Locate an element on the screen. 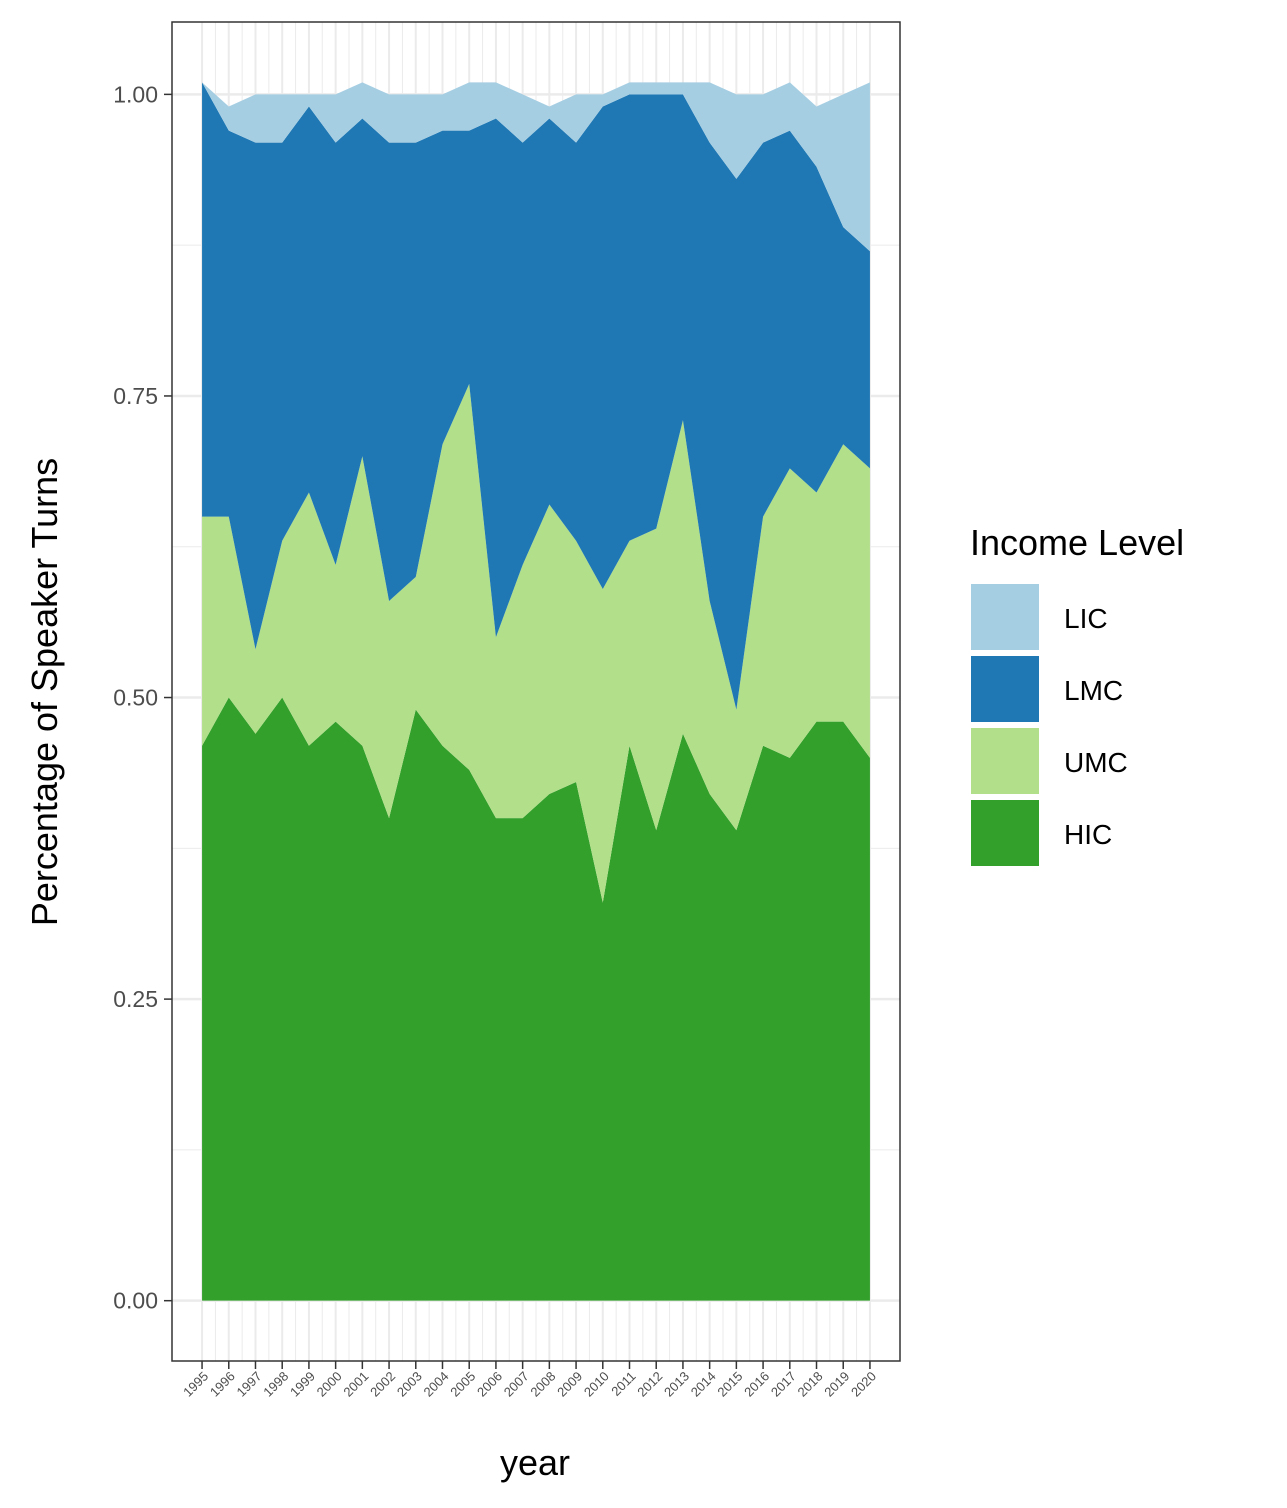 The image size is (1287, 1508). y-axis: 0.00 0.25 0.50 0.75 1.00 is located at coordinates (142, 697).